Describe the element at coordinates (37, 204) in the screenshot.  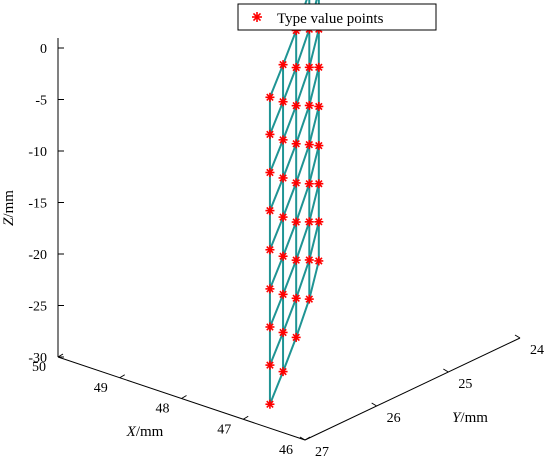
I see `z-tick-label: -15` at that location.